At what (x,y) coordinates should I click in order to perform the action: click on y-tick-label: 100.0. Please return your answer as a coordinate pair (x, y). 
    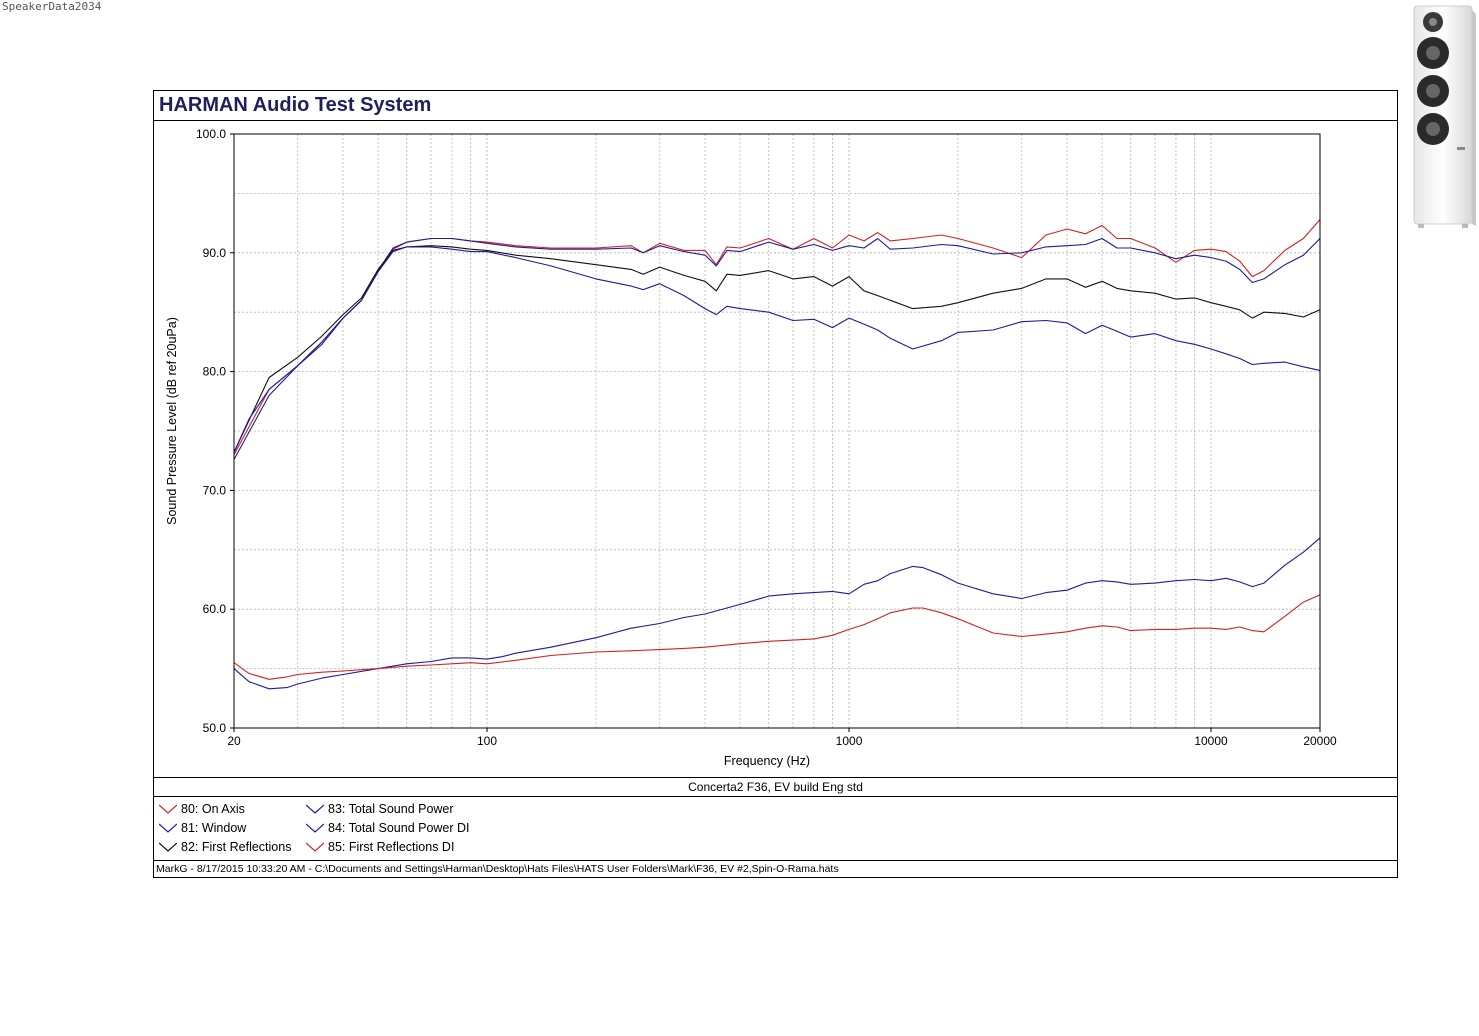
    Looking at the image, I should click on (211, 134).